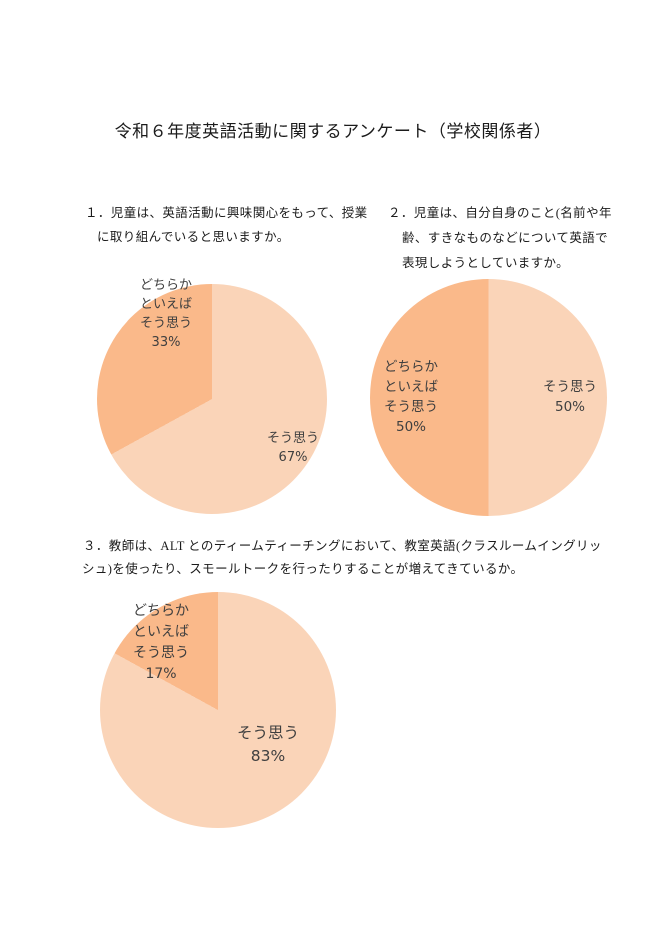 This screenshot has width=666, height=940. What do you see at coordinates (267, 733) in the screenshot?
I see `pie3-agree-text: そう思う` at bounding box center [267, 733].